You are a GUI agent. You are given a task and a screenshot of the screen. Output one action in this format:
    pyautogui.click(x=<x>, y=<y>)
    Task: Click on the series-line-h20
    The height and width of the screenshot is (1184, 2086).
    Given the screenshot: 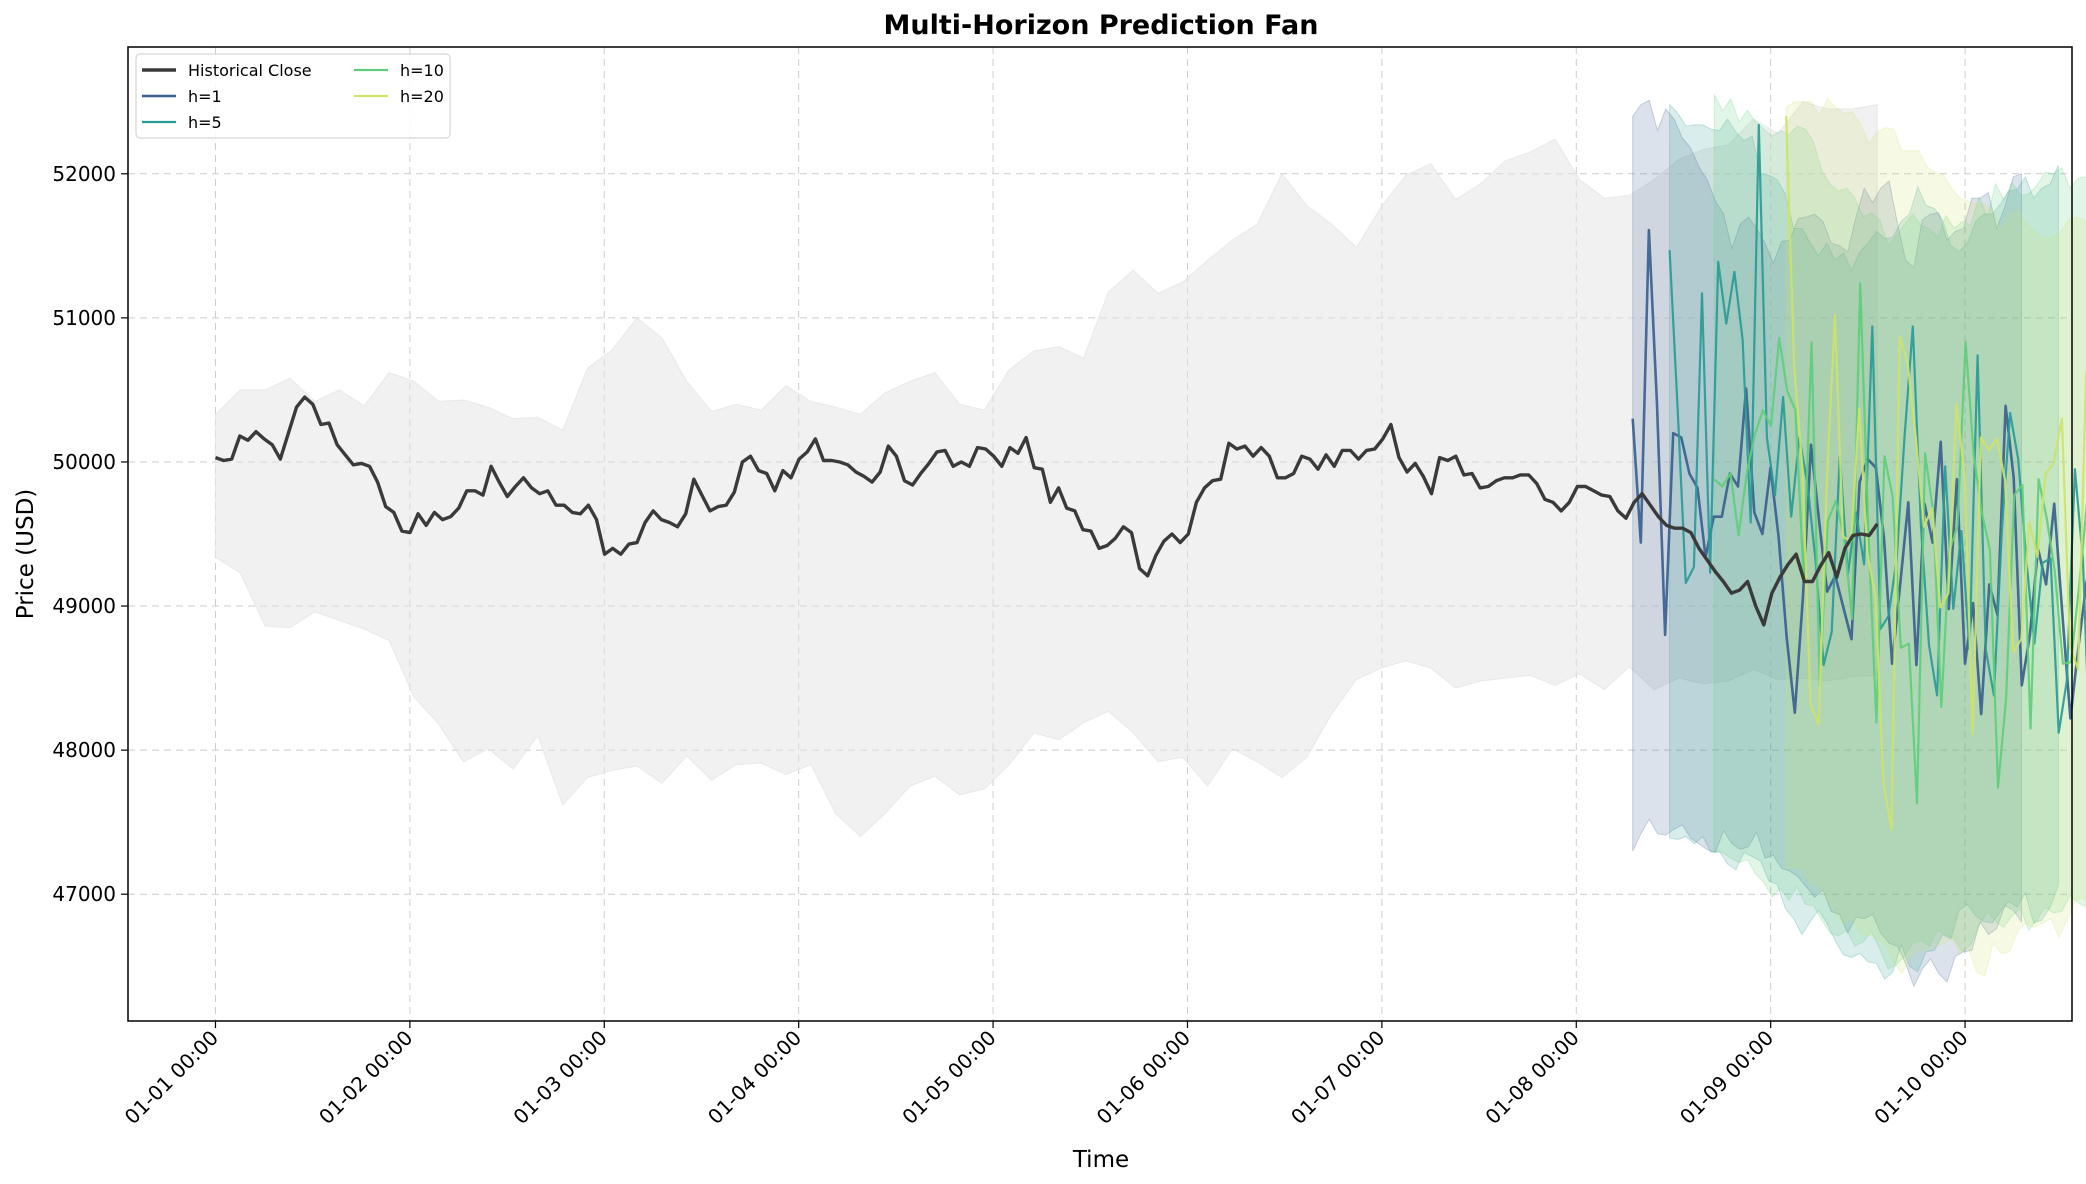 What is the action you would take?
    pyautogui.click(x=1935, y=473)
    